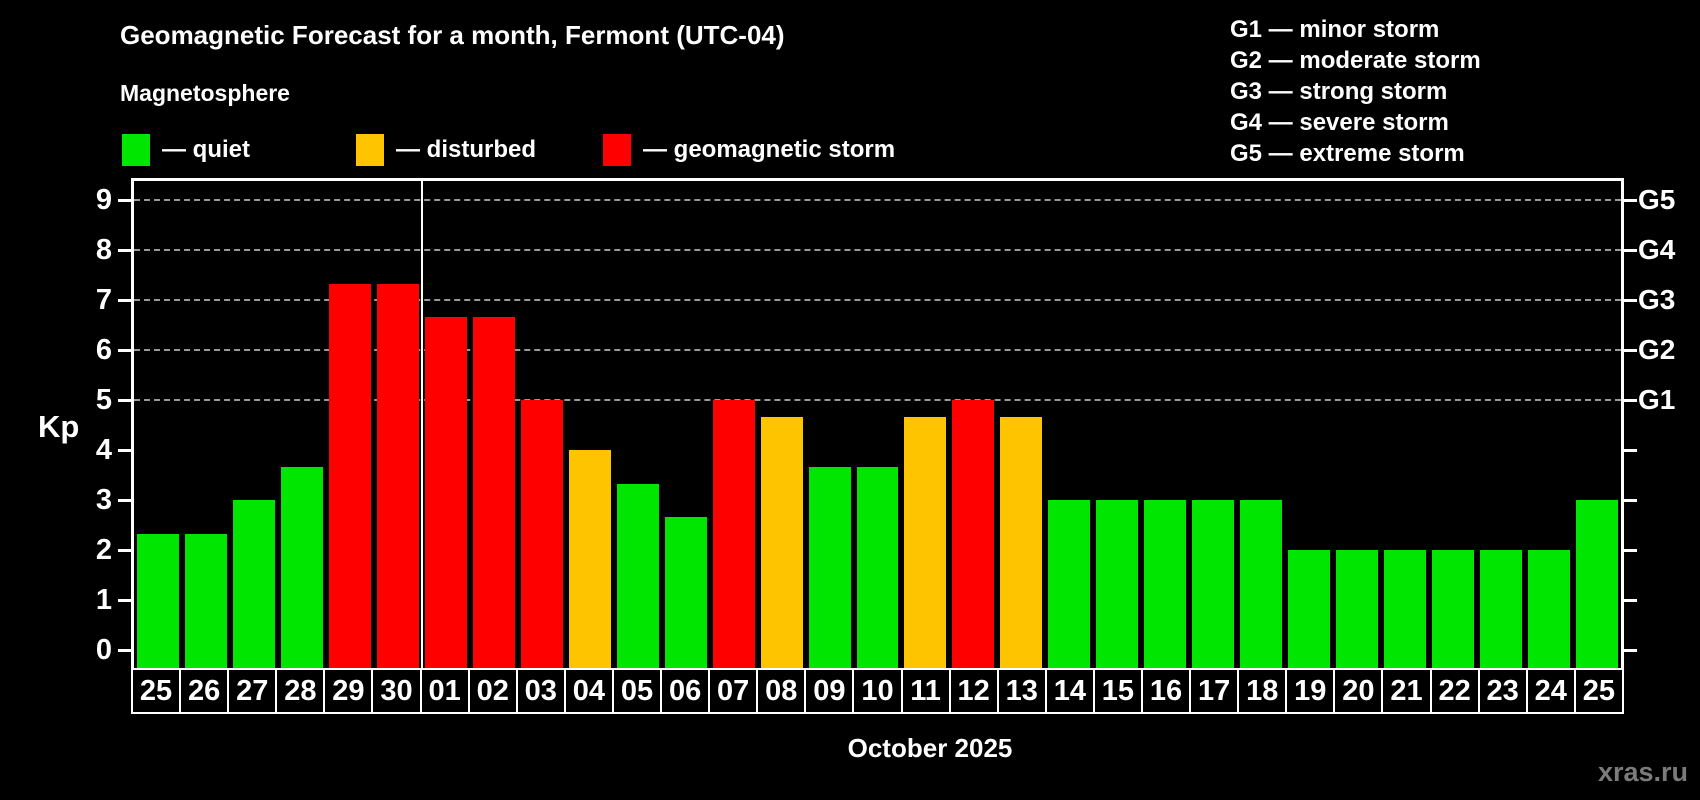 The width and height of the screenshot is (1700, 800). Describe the element at coordinates (780, 691) in the screenshot. I see `day-cell-08-13: 08` at that location.